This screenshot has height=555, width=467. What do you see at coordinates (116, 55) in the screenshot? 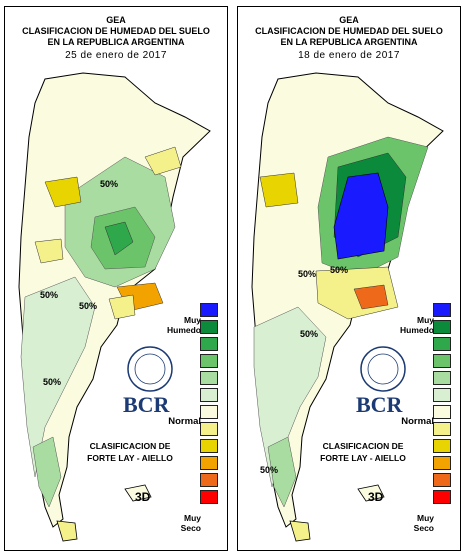
I see `panel-date: 25 de enero de 2017` at bounding box center [116, 55].